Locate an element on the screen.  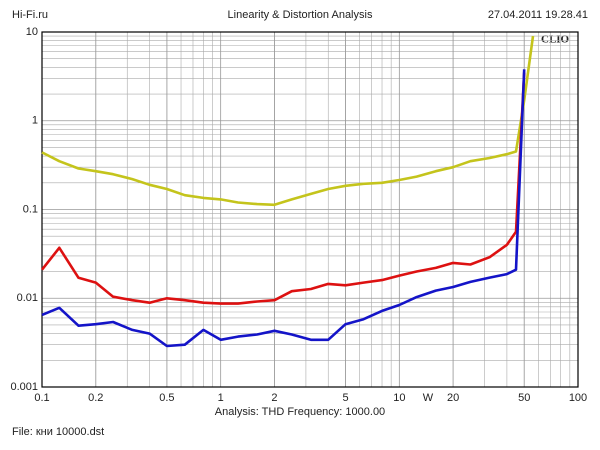
x-tick-label: 5 is located at coordinates (345, 398).